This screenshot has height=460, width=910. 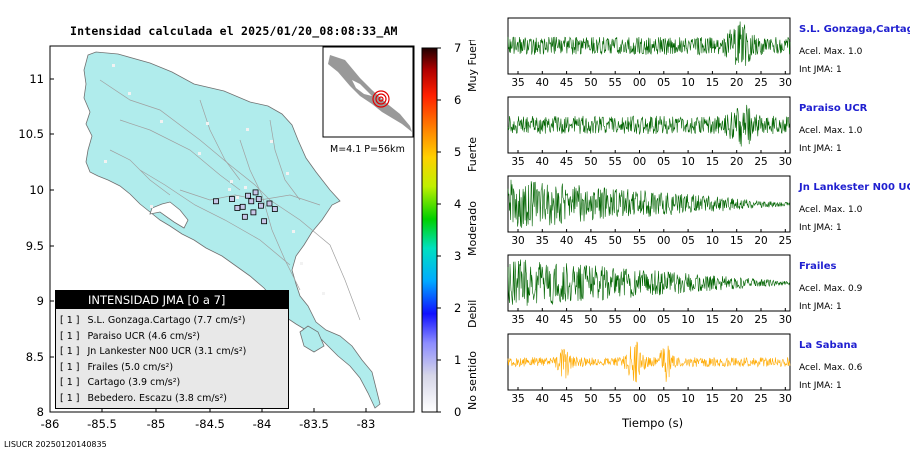 I want to click on station-accel-max: Acel. Max. 0.9, so click(x=831, y=289).